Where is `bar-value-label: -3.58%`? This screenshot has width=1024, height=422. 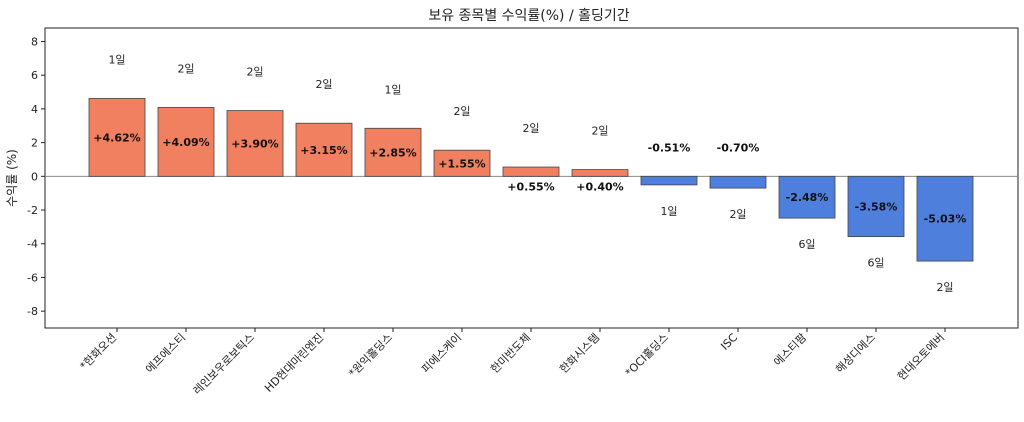 bar-value-label: -3.58% is located at coordinates (876, 206).